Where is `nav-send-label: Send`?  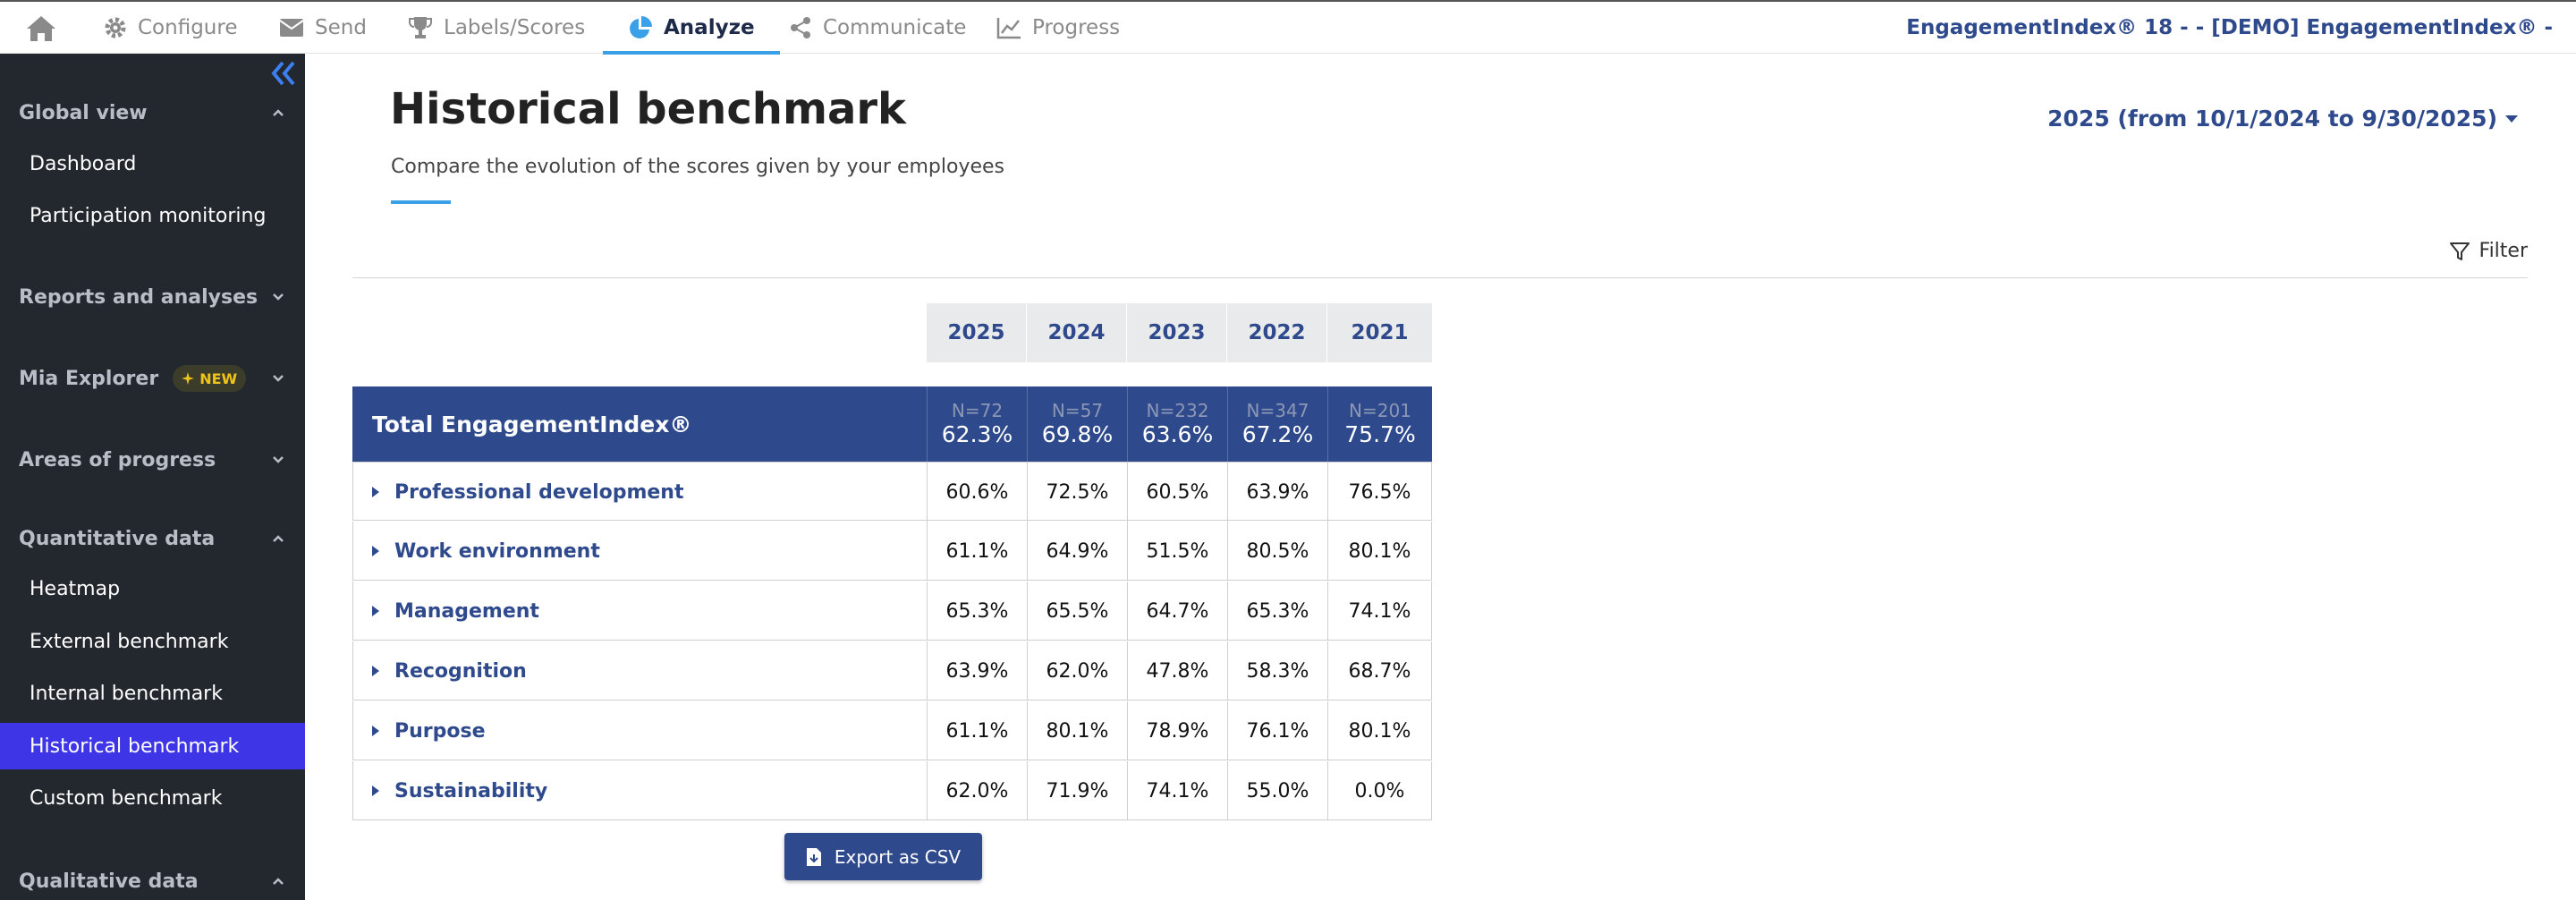
nav-send-label: Send is located at coordinates (341, 27).